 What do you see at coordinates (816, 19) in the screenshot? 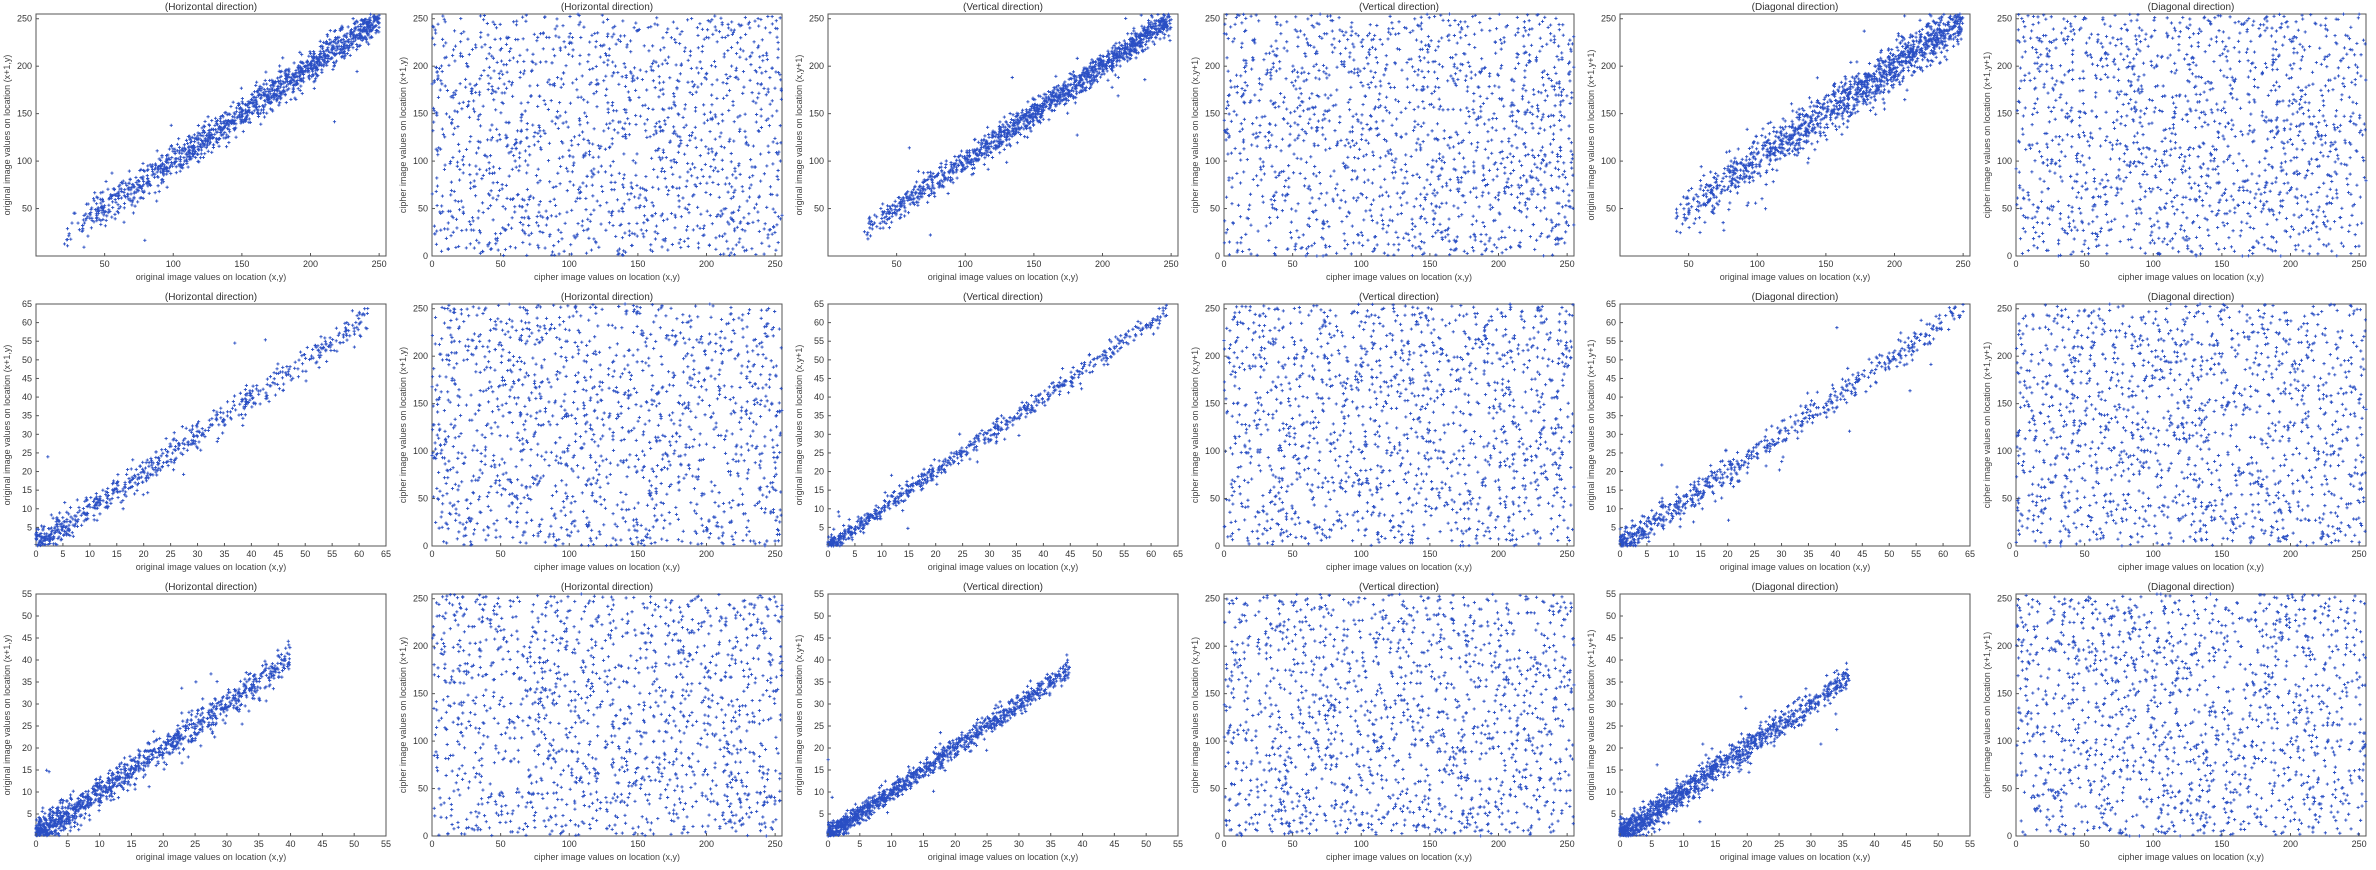
I see `y-tick-label: 250` at bounding box center [816, 19].